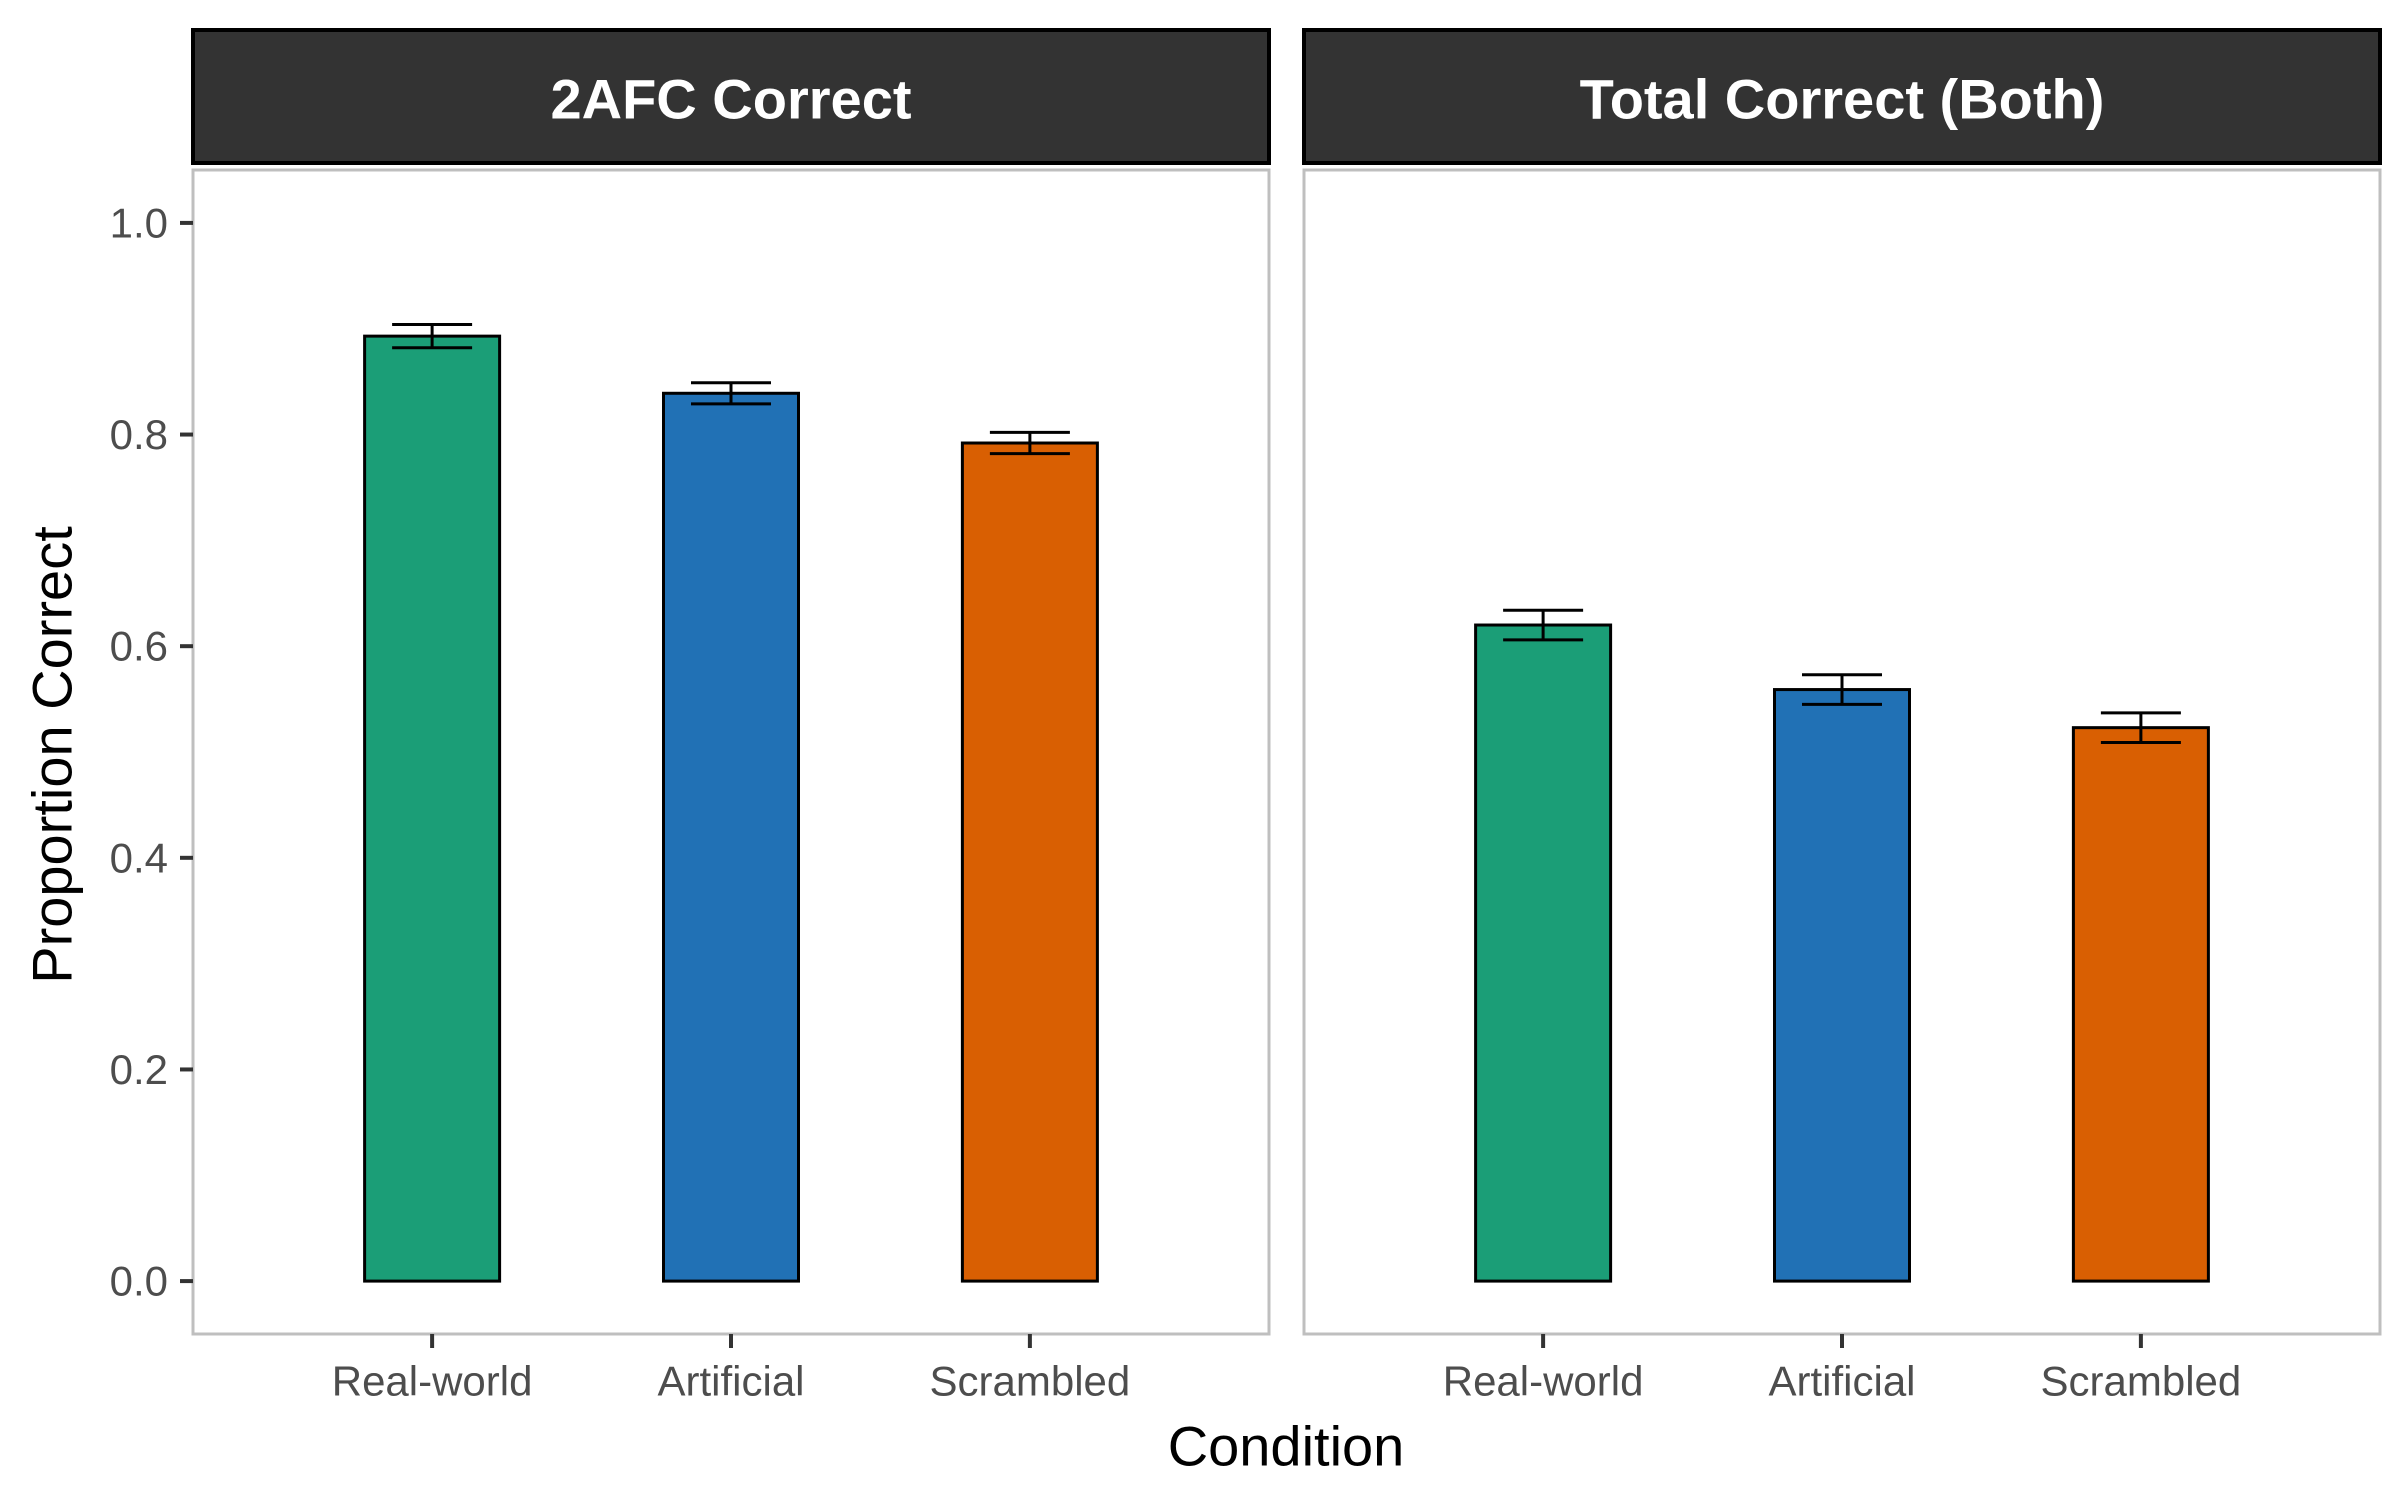  What do you see at coordinates (2140, 1004) in the screenshot?
I see `bar-2-scrambled` at bounding box center [2140, 1004].